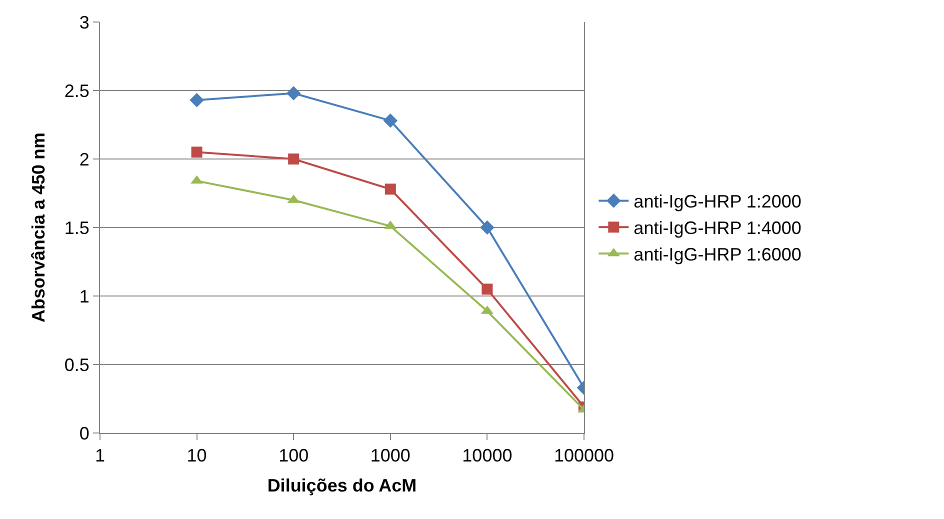 The width and height of the screenshot is (944, 519). I want to click on y-tick-label: 0, so click(84, 433).